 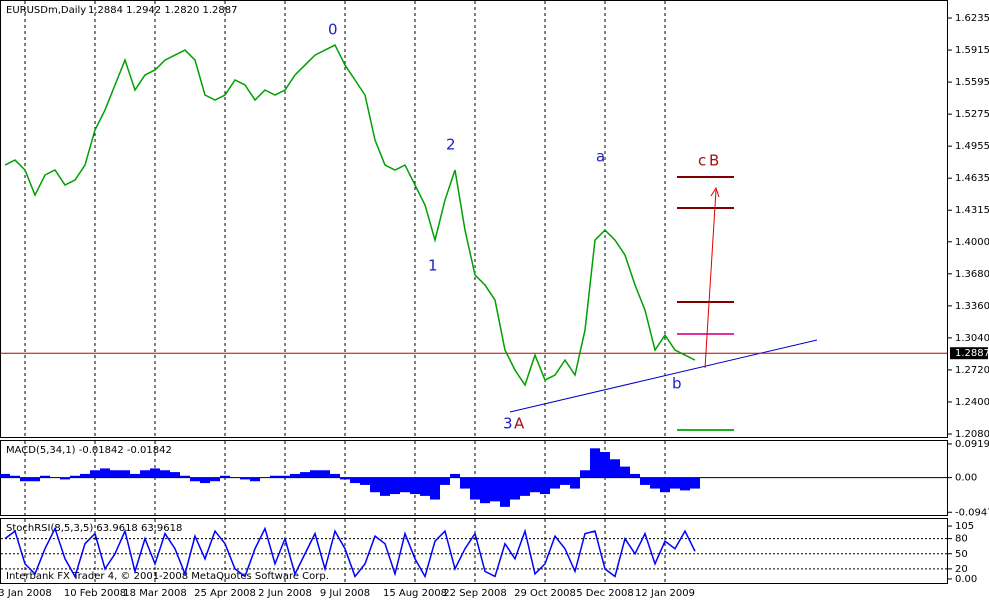 What do you see at coordinates (677, 384) in the screenshot?
I see `wave-label: b` at bounding box center [677, 384].